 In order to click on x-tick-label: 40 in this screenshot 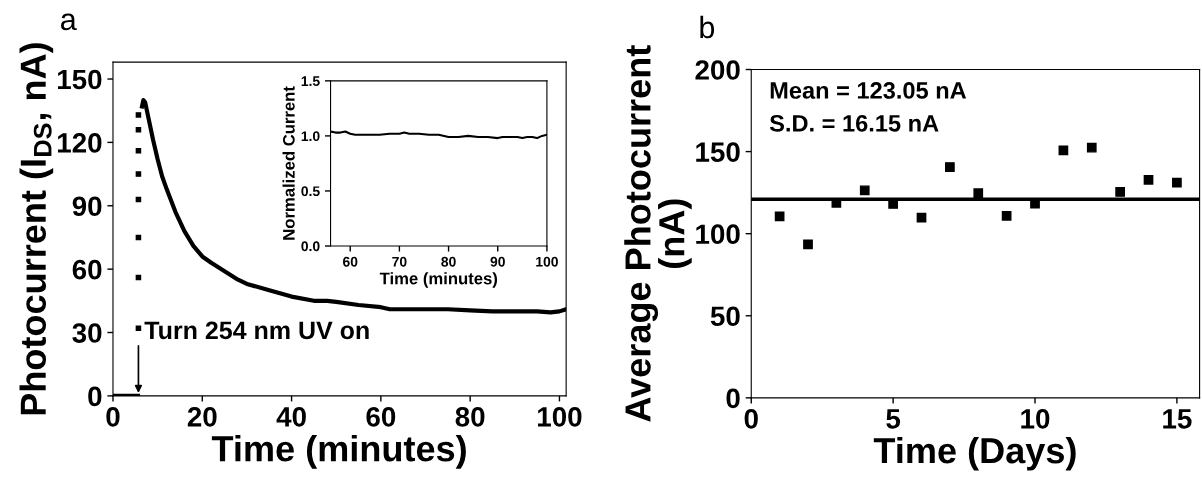, I will do `click(291, 417)`.